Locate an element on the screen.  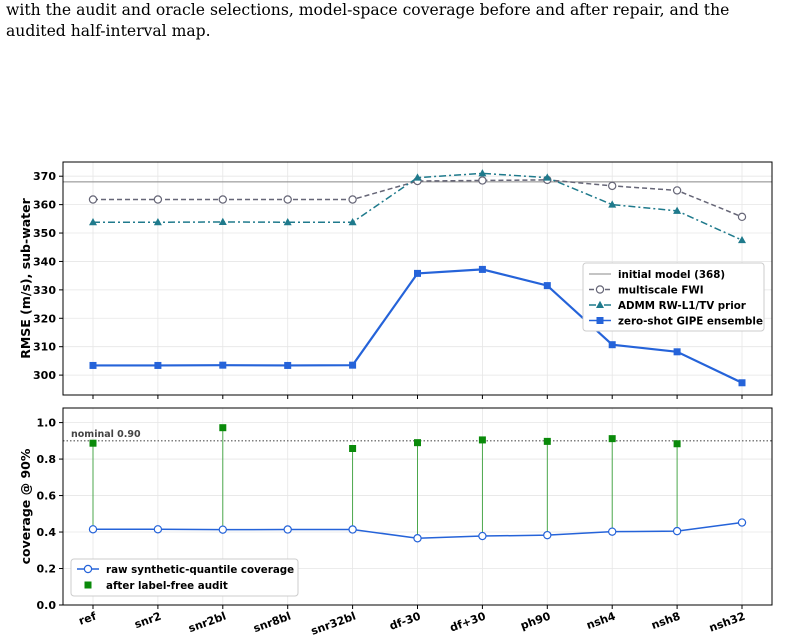
rmse-y-axis-label: RMSE (m/s), sub-water is located at coordinates (25, 277).